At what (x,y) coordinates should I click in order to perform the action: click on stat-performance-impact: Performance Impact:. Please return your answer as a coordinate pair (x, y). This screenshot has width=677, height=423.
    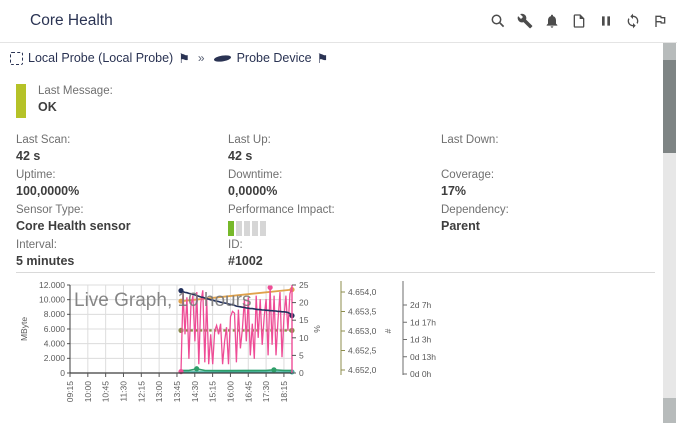
    Looking at the image, I should click on (334, 220).